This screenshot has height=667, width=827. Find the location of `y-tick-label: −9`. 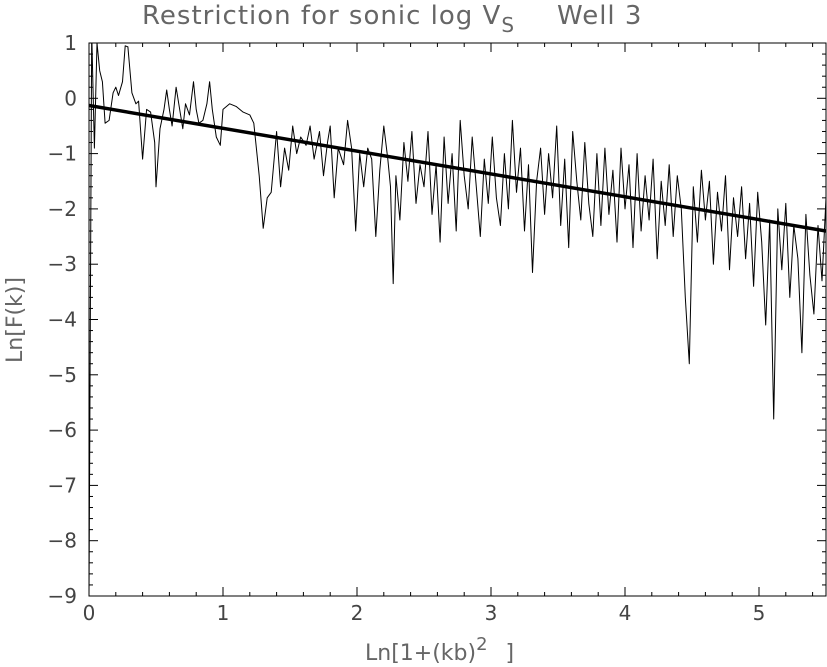

y-tick-label: −9 is located at coordinates (62, 596).